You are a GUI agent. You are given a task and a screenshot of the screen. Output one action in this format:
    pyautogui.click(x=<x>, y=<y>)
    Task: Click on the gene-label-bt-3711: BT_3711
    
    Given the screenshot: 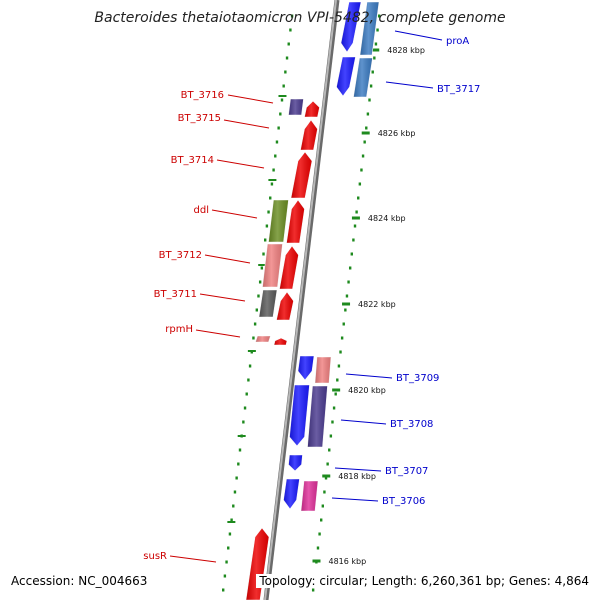 What is the action you would take?
    pyautogui.click(x=200, y=295)
    